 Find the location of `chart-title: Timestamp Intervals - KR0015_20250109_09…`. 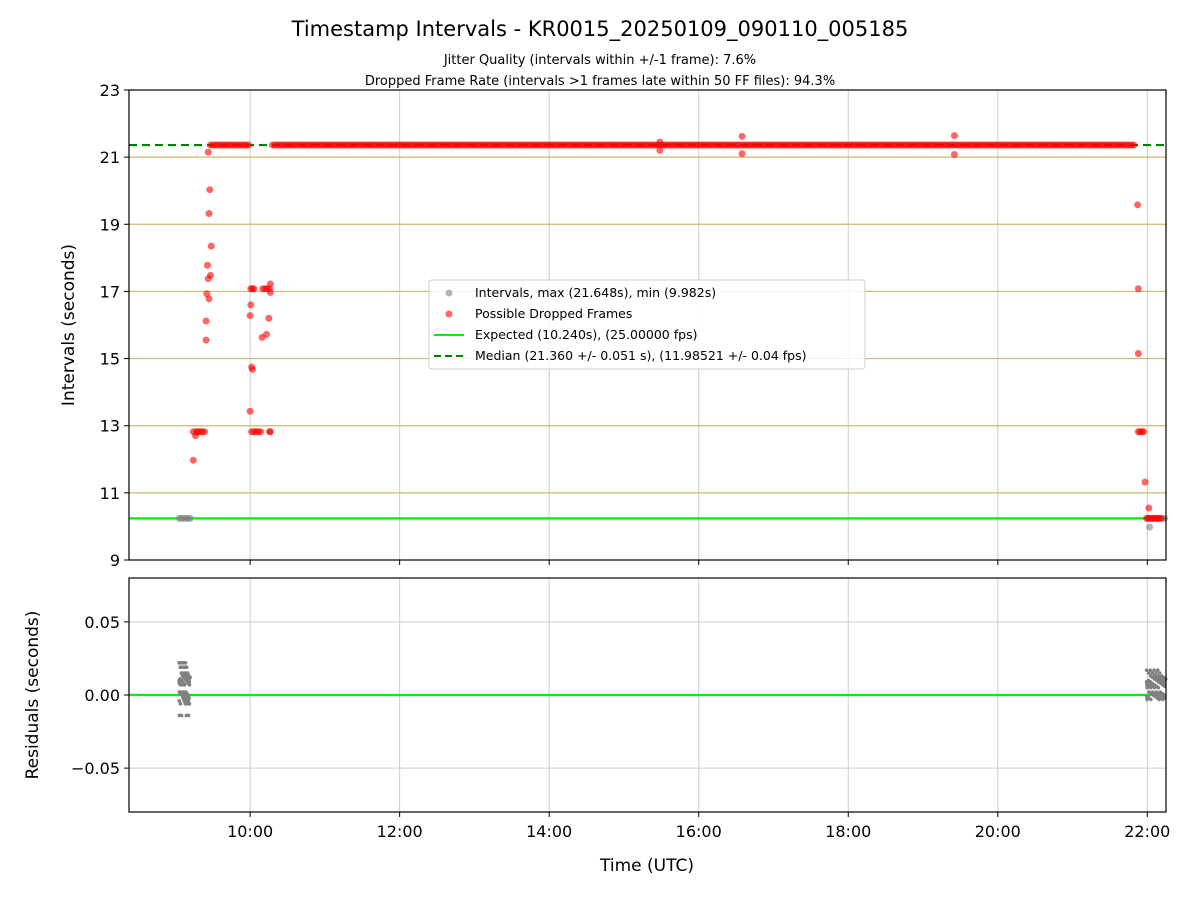

chart-title: Timestamp Intervals - KR0015_20250109_09… is located at coordinates (600, 29).